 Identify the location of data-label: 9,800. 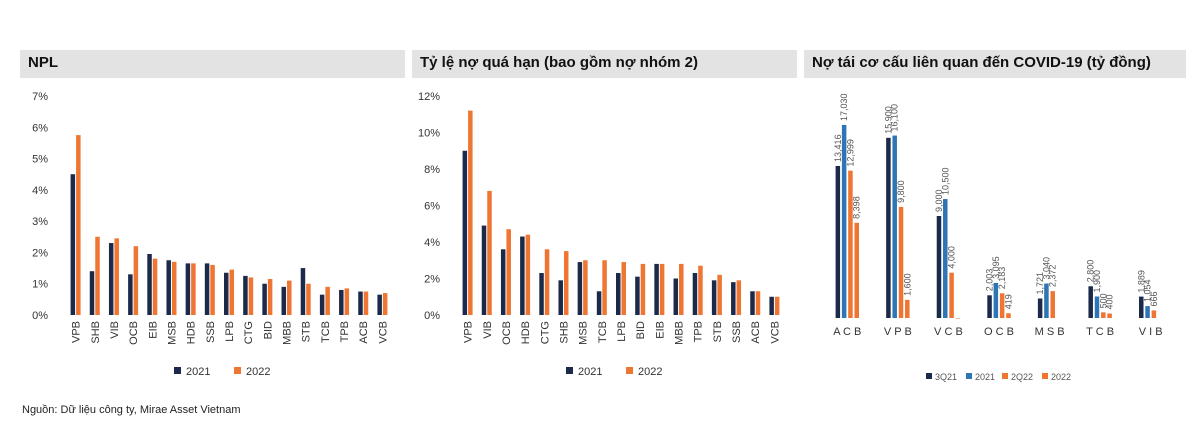
(901, 191).